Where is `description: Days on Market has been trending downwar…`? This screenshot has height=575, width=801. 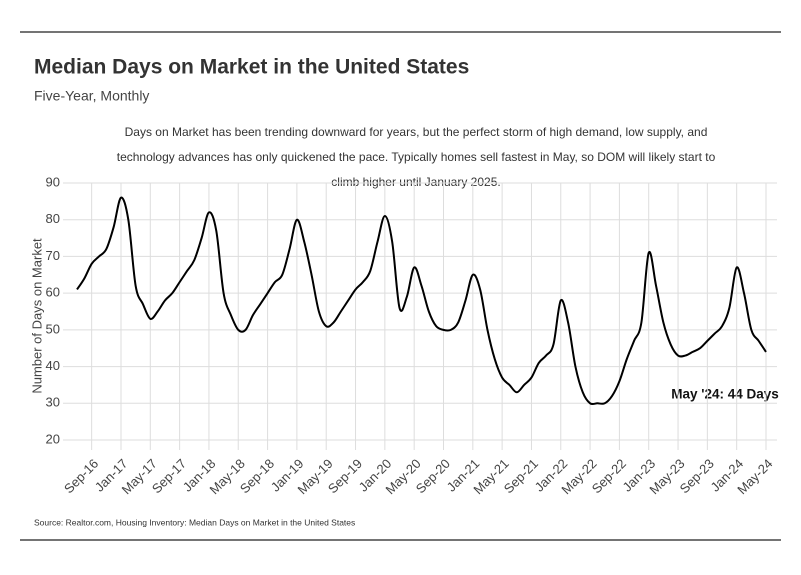
description: Days on Market has been trending downwar… is located at coordinates (416, 132).